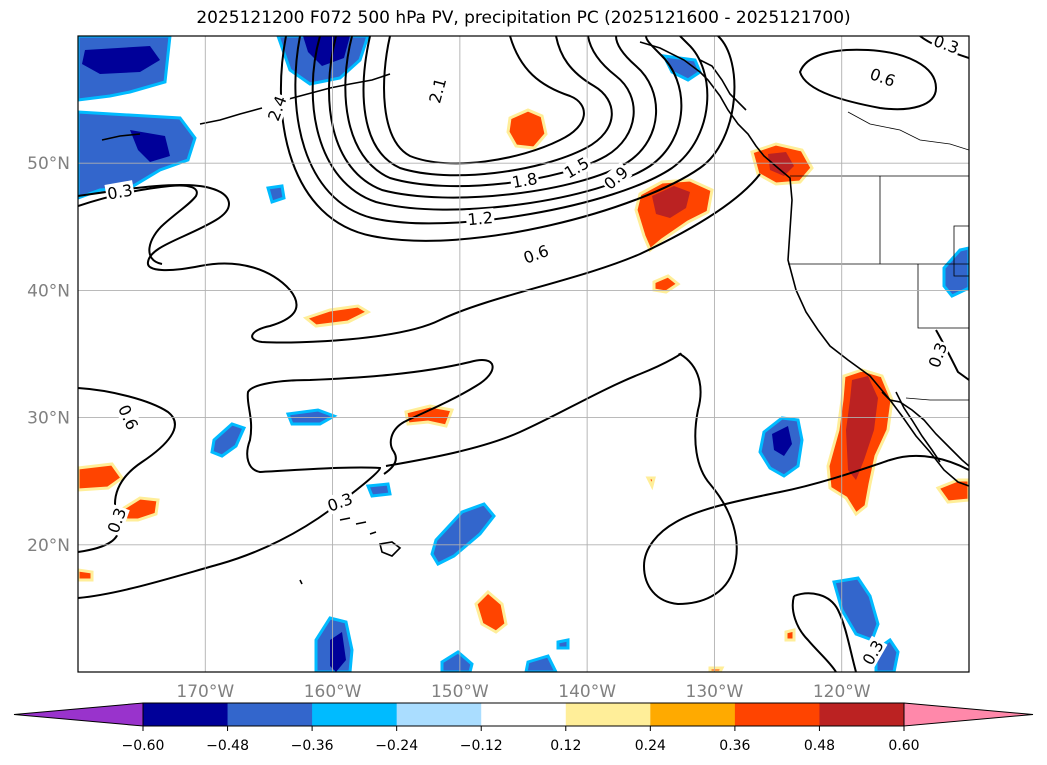 The width and height of the screenshot is (1047, 765). Describe the element at coordinates (565, 746) in the screenshot. I see `colorbar-tick-label: 0.12` at that location.